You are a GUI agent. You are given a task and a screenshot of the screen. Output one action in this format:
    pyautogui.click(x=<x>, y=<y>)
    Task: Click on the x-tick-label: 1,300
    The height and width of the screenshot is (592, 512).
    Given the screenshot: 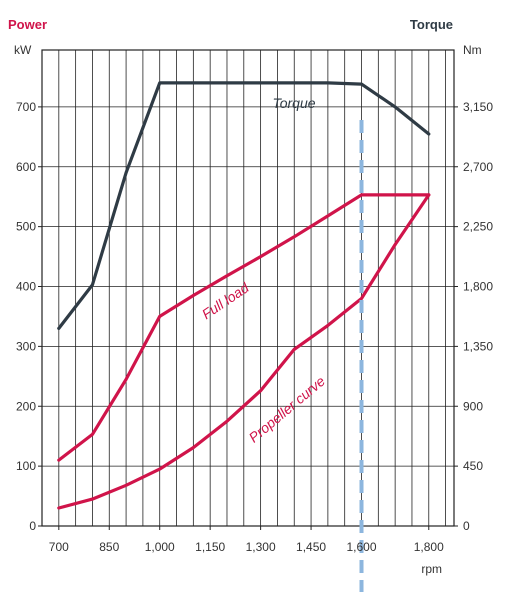 What is the action you would take?
    pyautogui.click(x=261, y=547)
    